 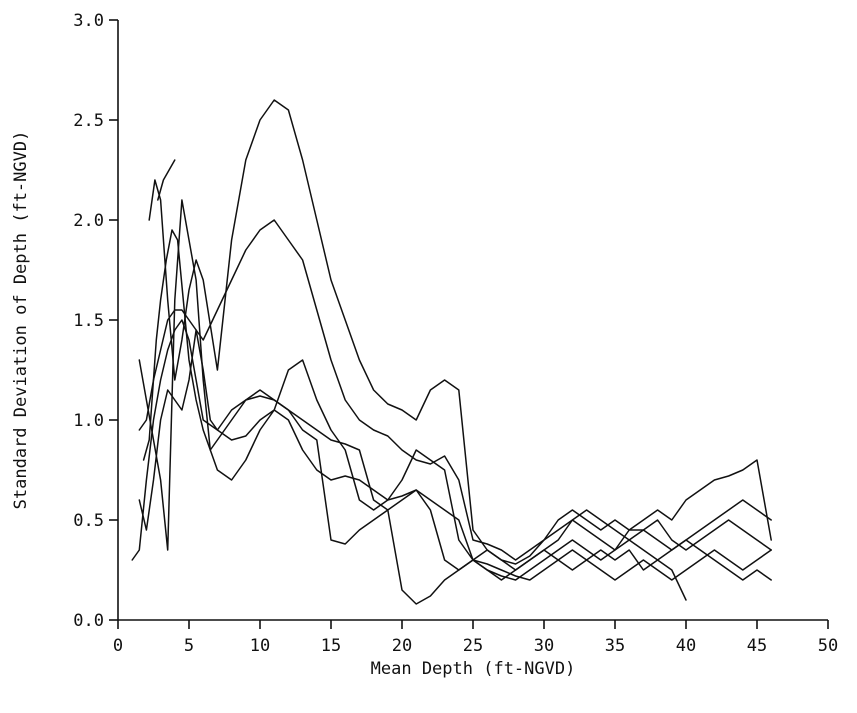 What do you see at coordinates (21, 320) in the screenshot?
I see `y-axis-title: Standard Deviation of Depth (ft-NGVD)` at bounding box center [21, 320].